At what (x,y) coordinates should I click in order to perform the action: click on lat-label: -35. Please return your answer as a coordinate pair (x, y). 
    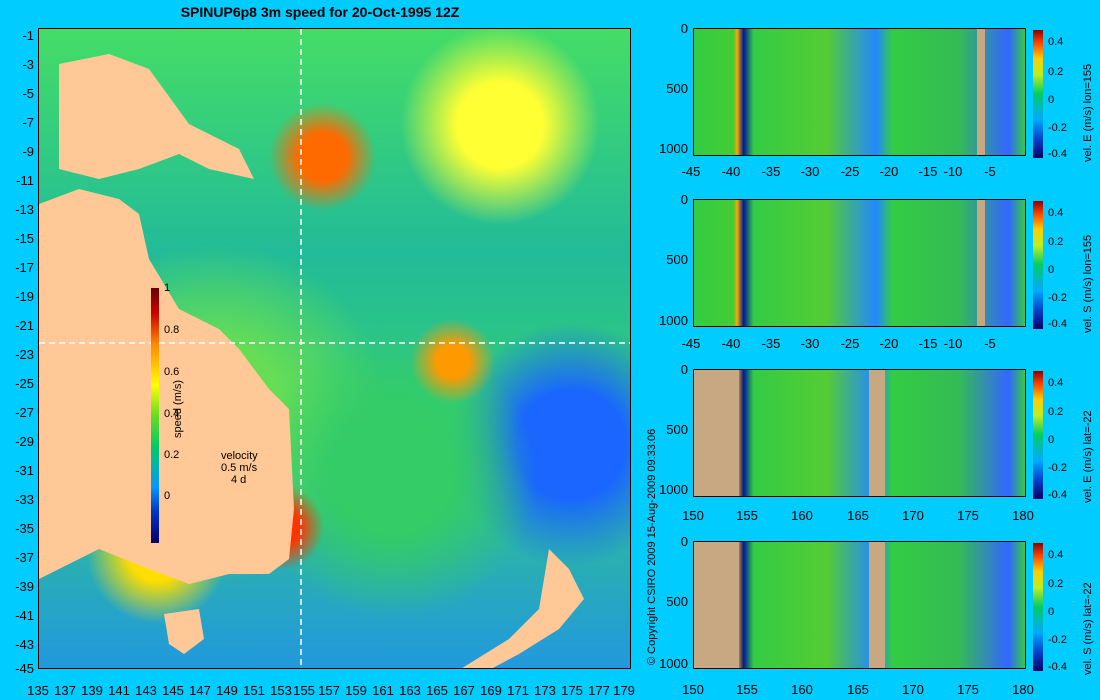
    Looking at the image, I should click on (24, 528).